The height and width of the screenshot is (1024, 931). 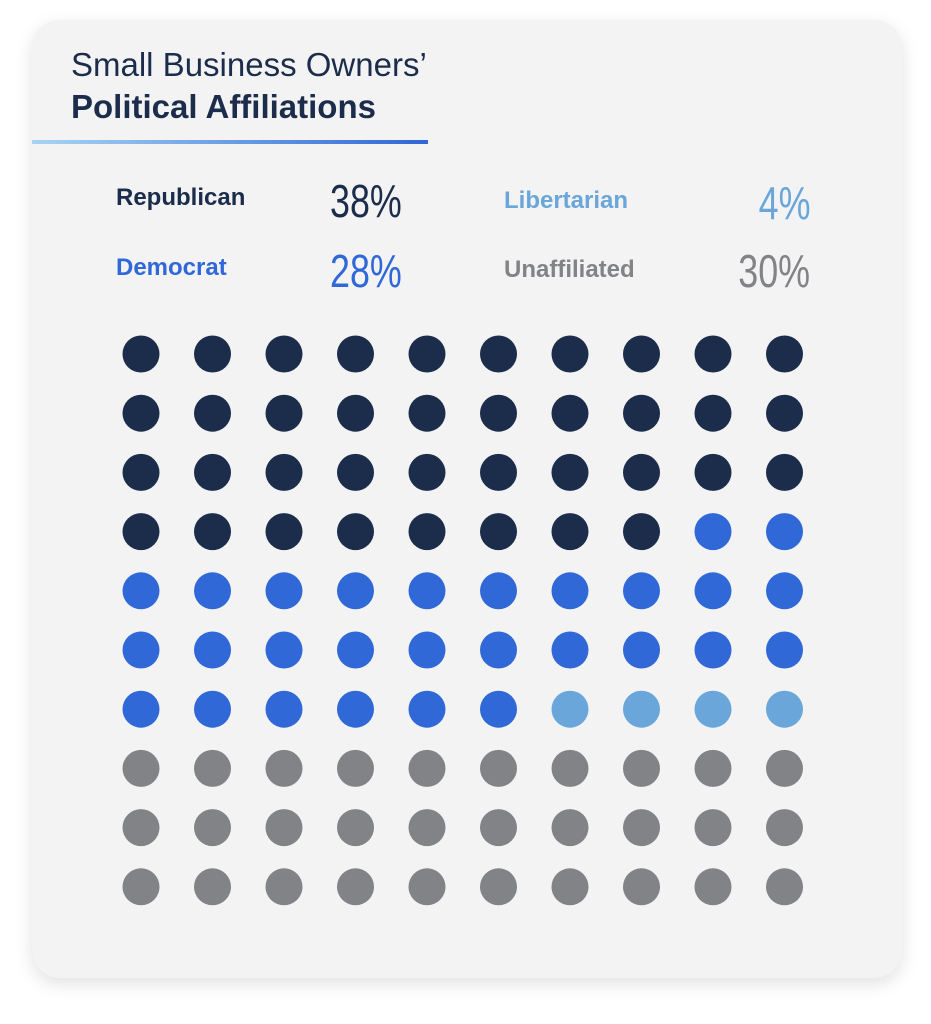 I want to click on chart-title-line1: Small Business Owners’, so click(x=249, y=64).